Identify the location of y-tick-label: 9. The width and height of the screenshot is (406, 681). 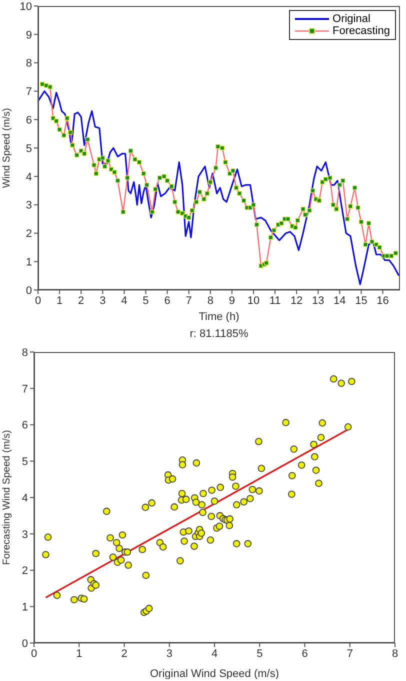
(29, 35).